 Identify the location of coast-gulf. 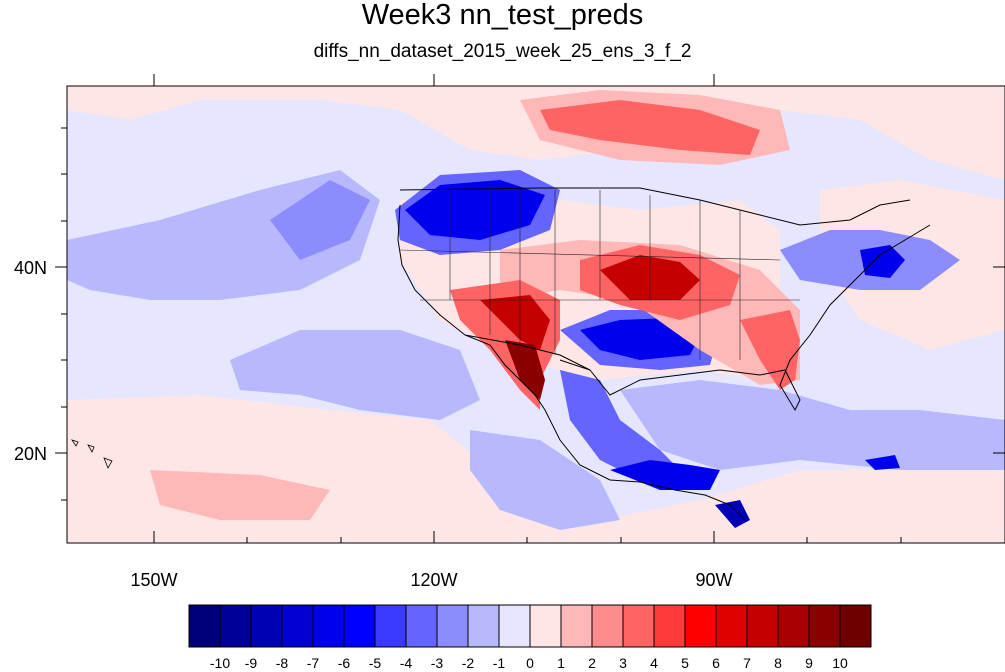
(745, 318).